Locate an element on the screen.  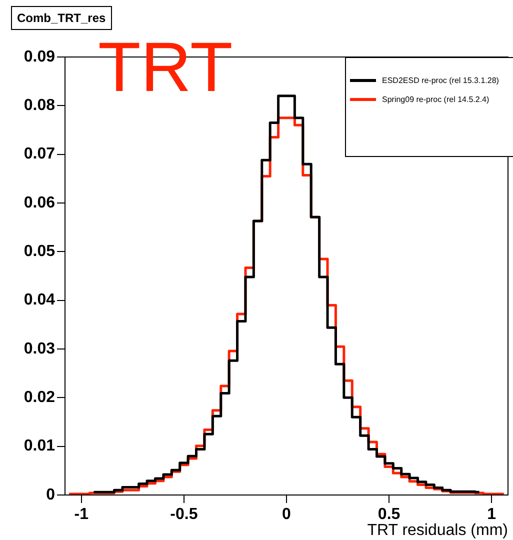
x-tick-label: 0.5 is located at coordinates (389, 515).